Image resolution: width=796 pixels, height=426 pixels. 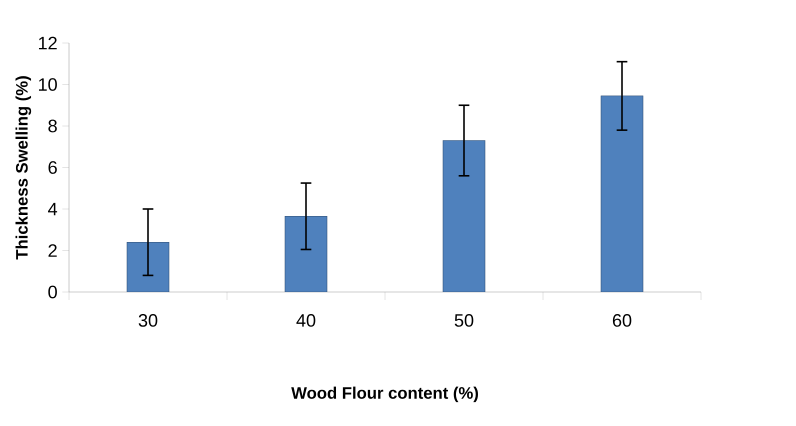 What do you see at coordinates (47, 84) in the screenshot?
I see `y-tick-label: 10` at bounding box center [47, 84].